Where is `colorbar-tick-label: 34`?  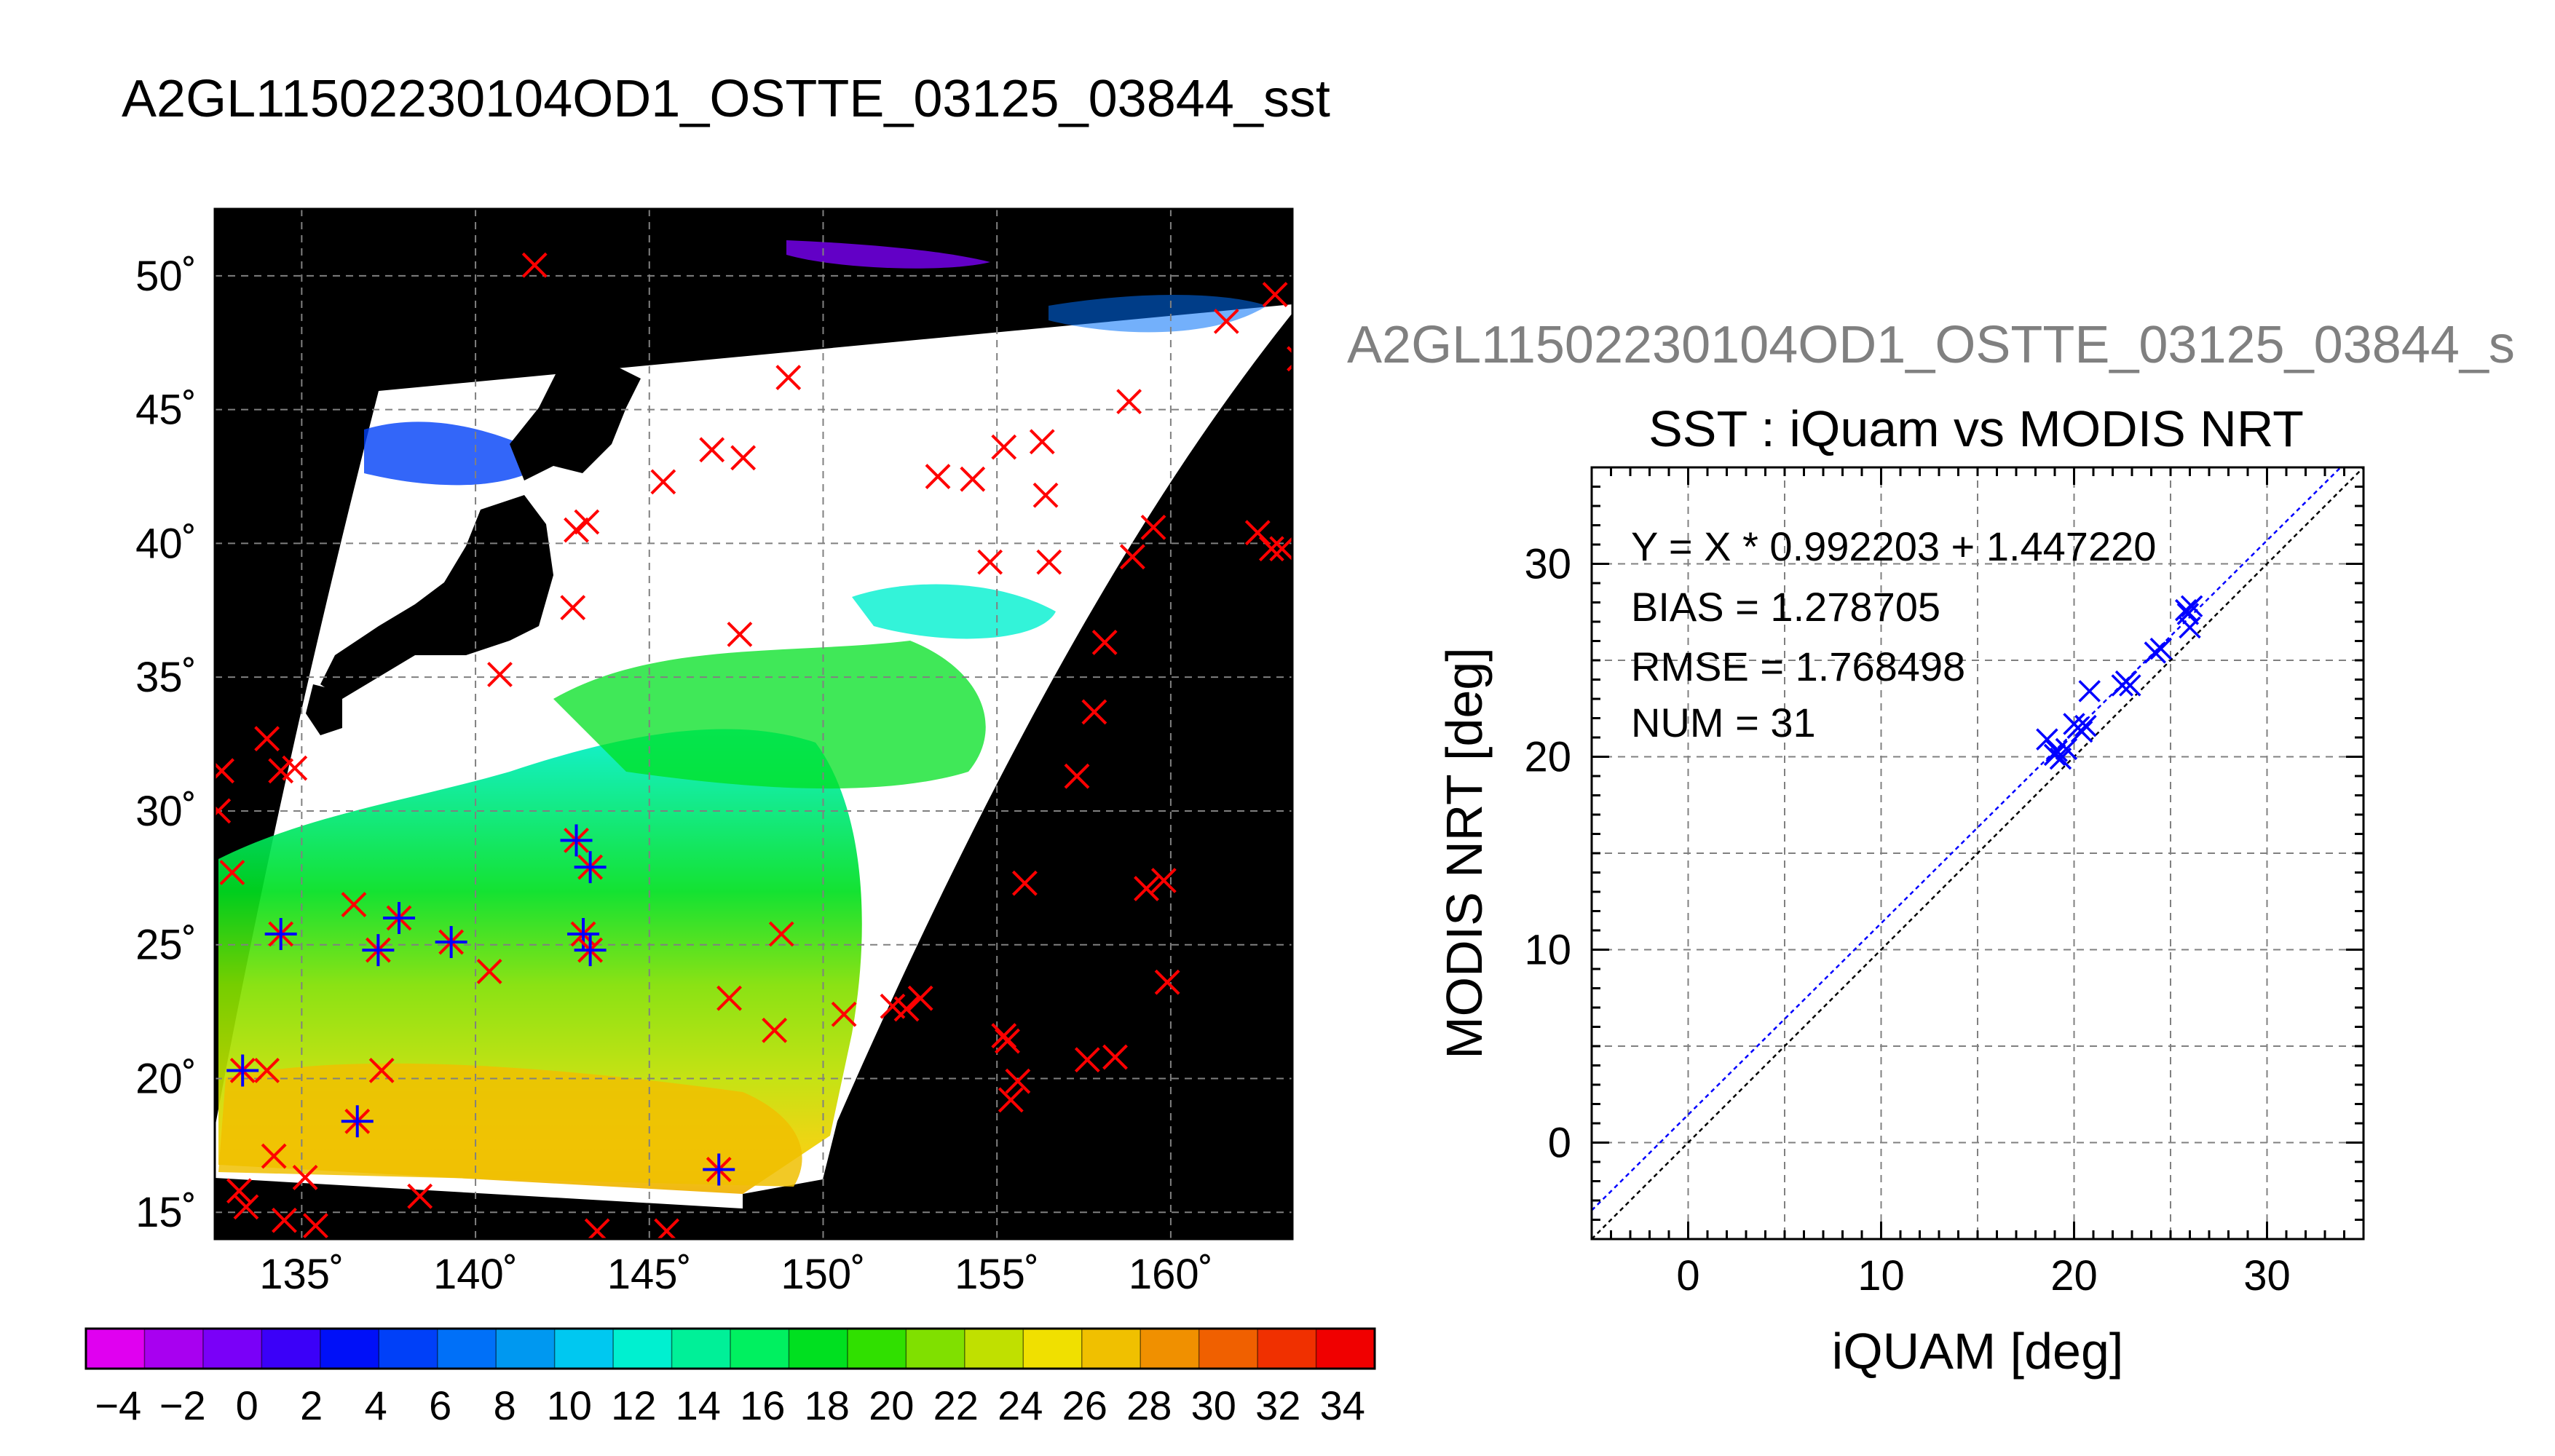
colorbar-tick-label: 34 is located at coordinates (1342, 1405).